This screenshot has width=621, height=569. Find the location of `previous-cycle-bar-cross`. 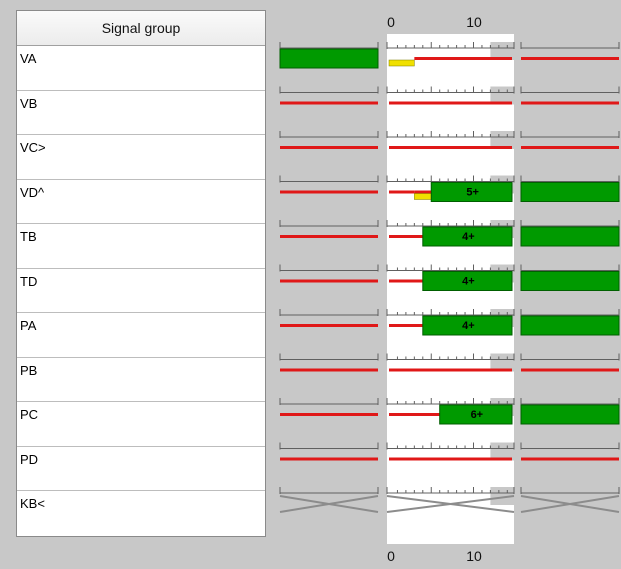

previous-cycle-bar-cross is located at coordinates (329, 504).